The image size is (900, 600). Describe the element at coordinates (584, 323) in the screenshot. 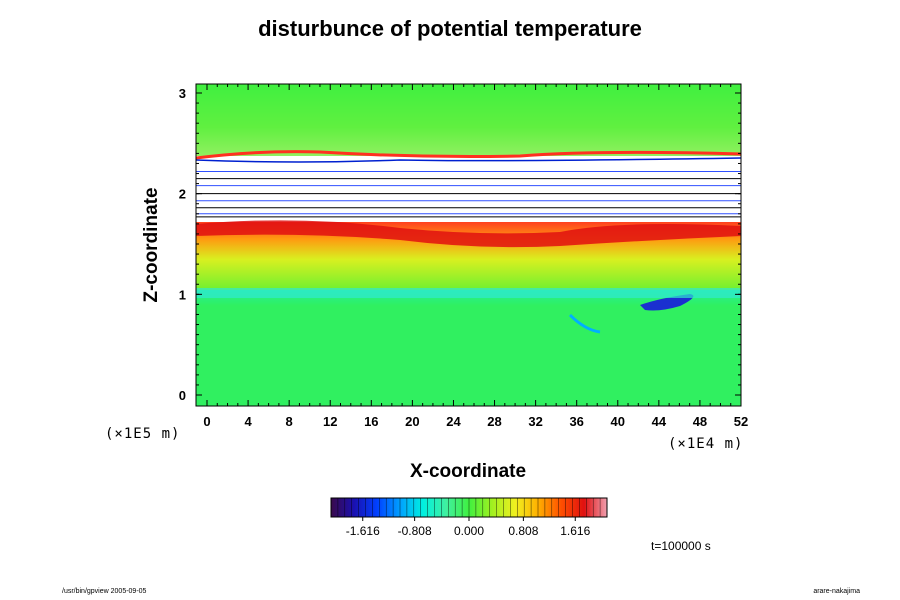

I see `heatmap-cool-streak` at that location.